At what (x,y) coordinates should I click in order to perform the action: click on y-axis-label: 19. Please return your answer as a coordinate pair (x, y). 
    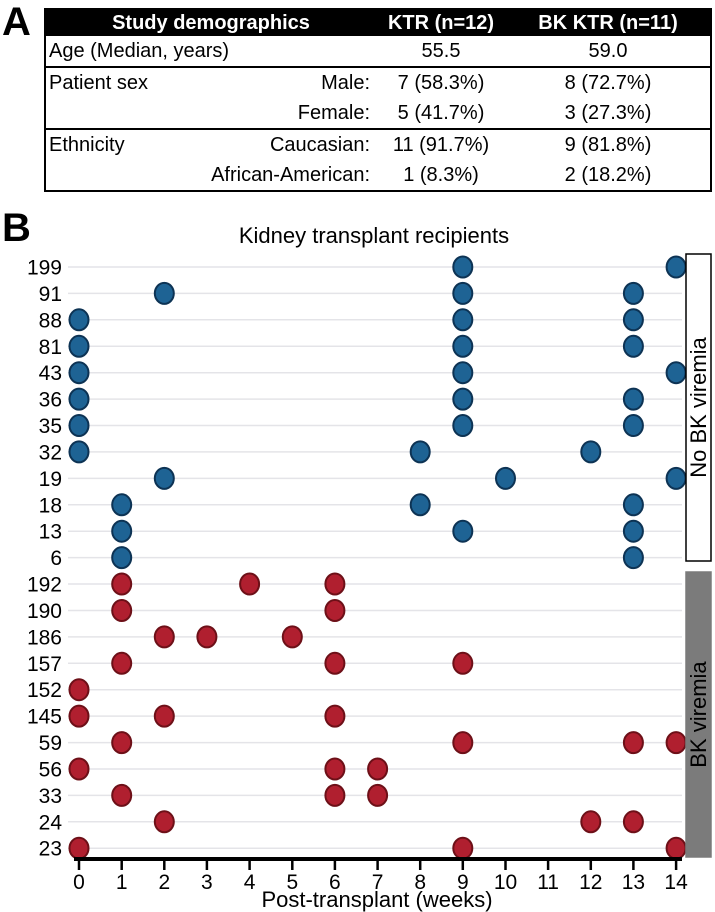
    Looking at the image, I should click on (50, 479).